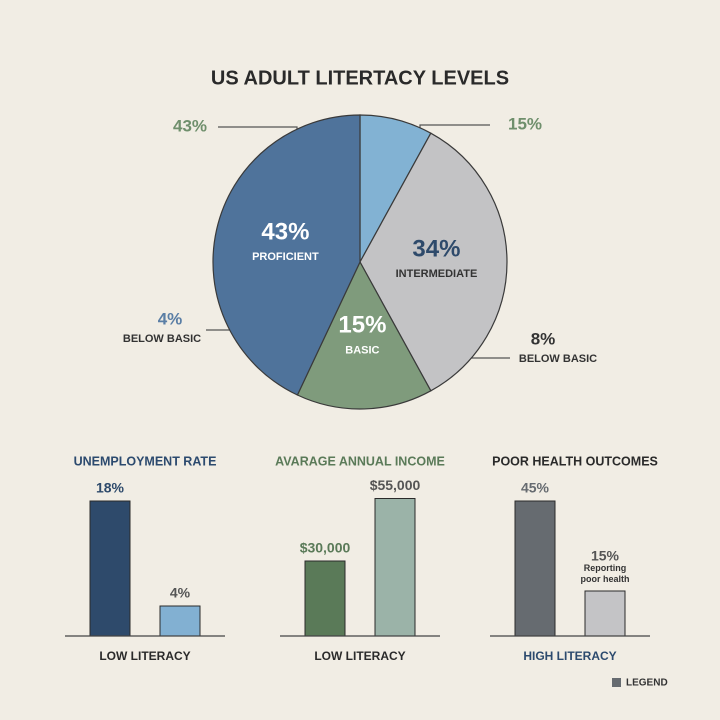  What do you see at coordinates (170, 318) in the screenshot?
I see `callout-value: 4%` at bounding box center [170, 318].